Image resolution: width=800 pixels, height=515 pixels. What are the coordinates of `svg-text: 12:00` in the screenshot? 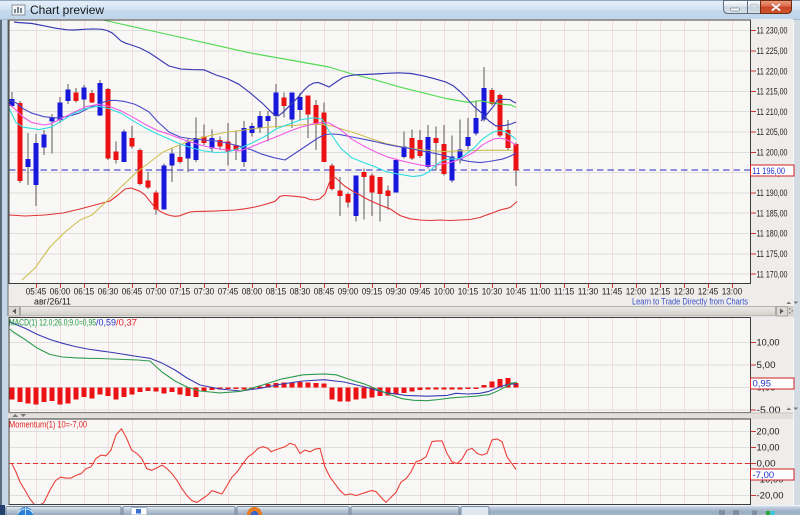 It's located at (636, 292).